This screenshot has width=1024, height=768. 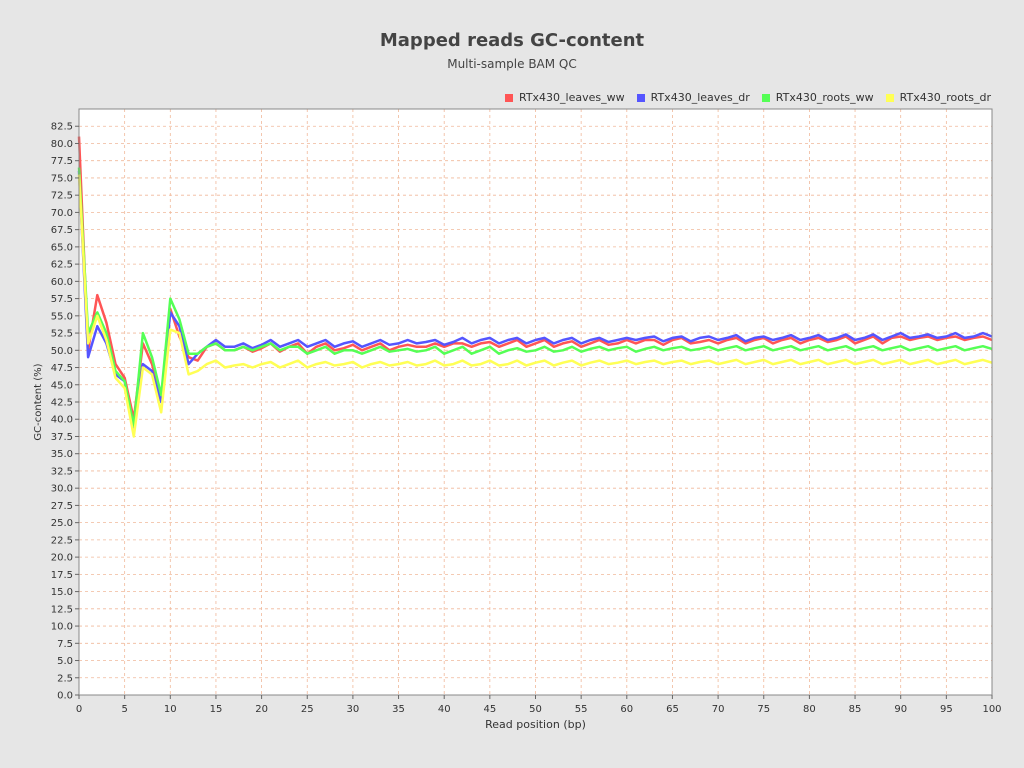 What do you see at coordinates (62, 316) in the screenshot?
I see `y-tick-label: 55.0` at bounding box center [62, 316].